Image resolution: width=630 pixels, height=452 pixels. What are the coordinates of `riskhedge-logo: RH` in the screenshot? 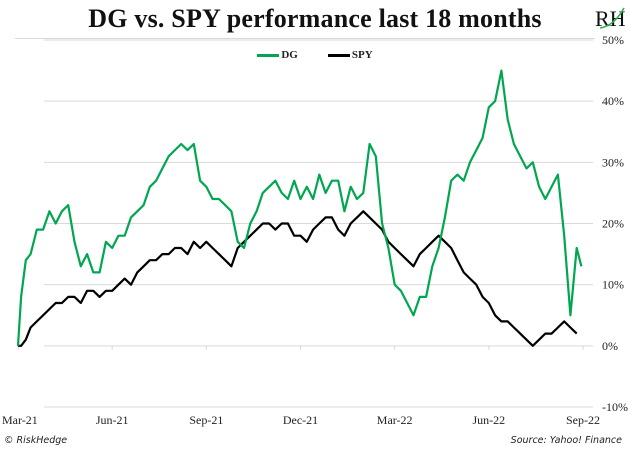 It's located at (610, 18).